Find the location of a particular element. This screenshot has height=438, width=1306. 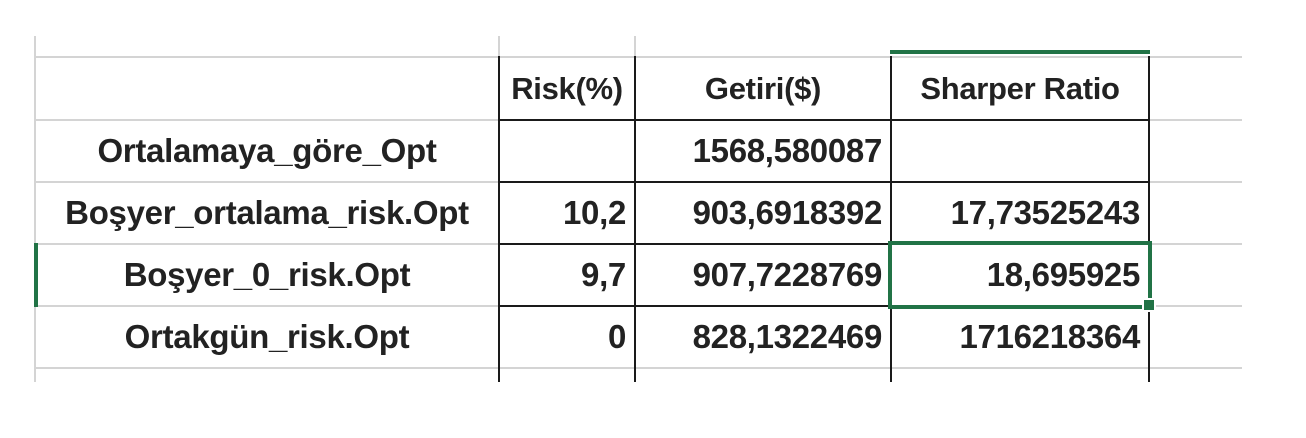

column-selection-indicator is located at coordinates (1020, 52).